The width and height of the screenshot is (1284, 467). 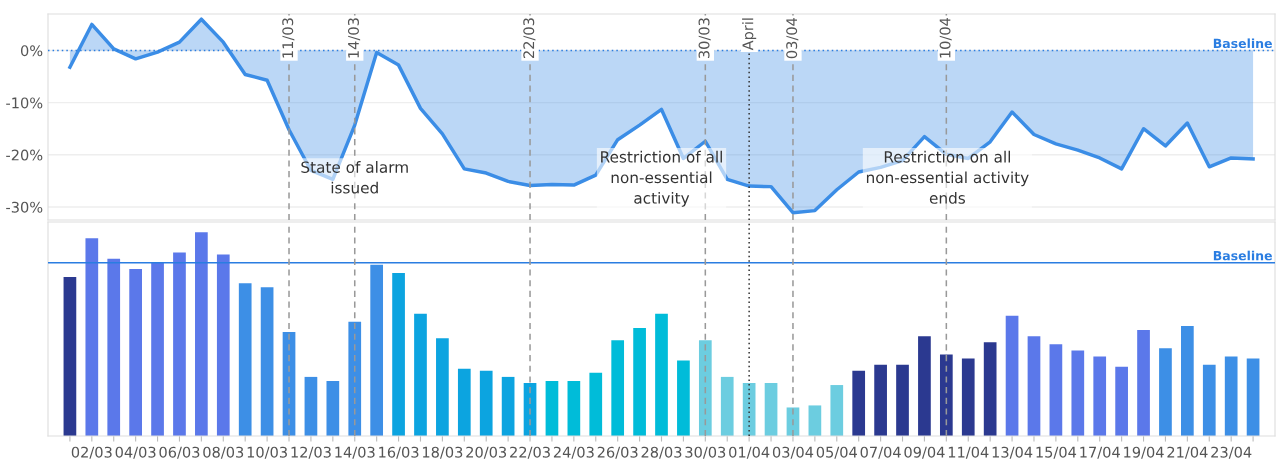 I want to click on x-tick-label: 07/04, so click(x=880, y=452).